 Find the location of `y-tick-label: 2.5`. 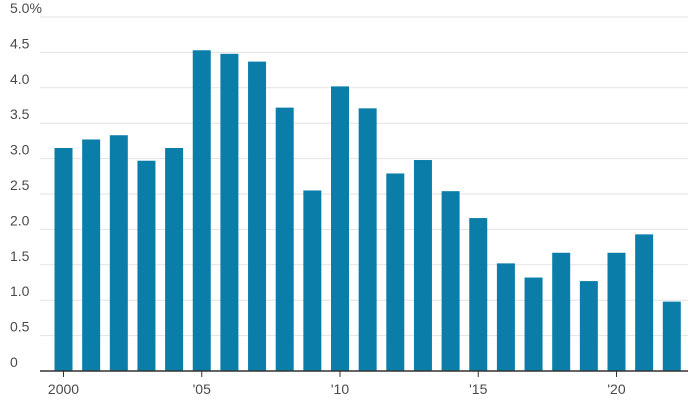

y-tick-label: 2.5 is located at coordinates (20, 185).